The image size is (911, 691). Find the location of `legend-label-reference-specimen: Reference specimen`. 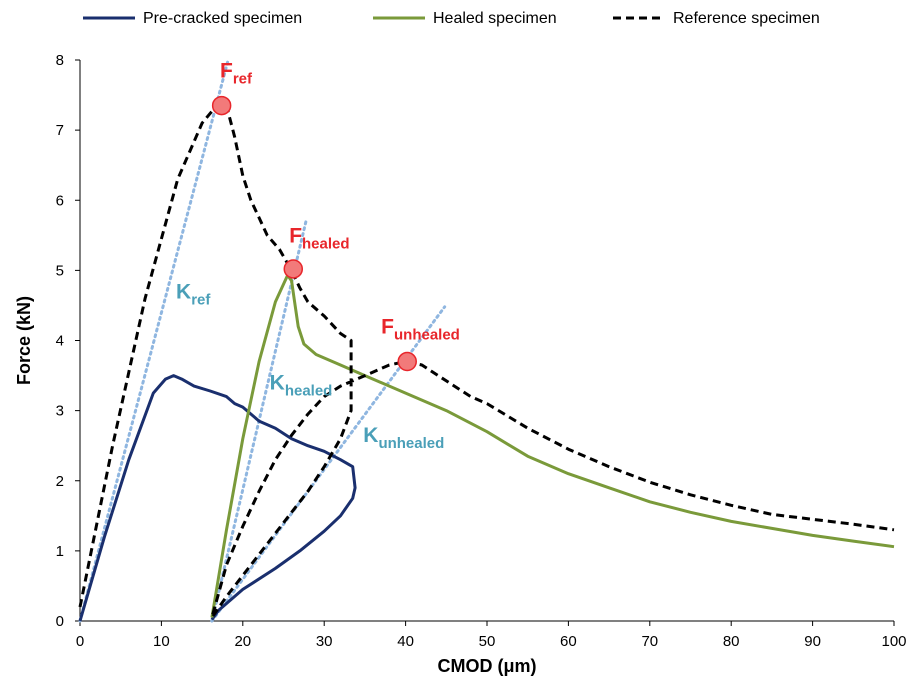

legend-label-reference-specimen: Reference specimen is located at coordinates (746, 18).